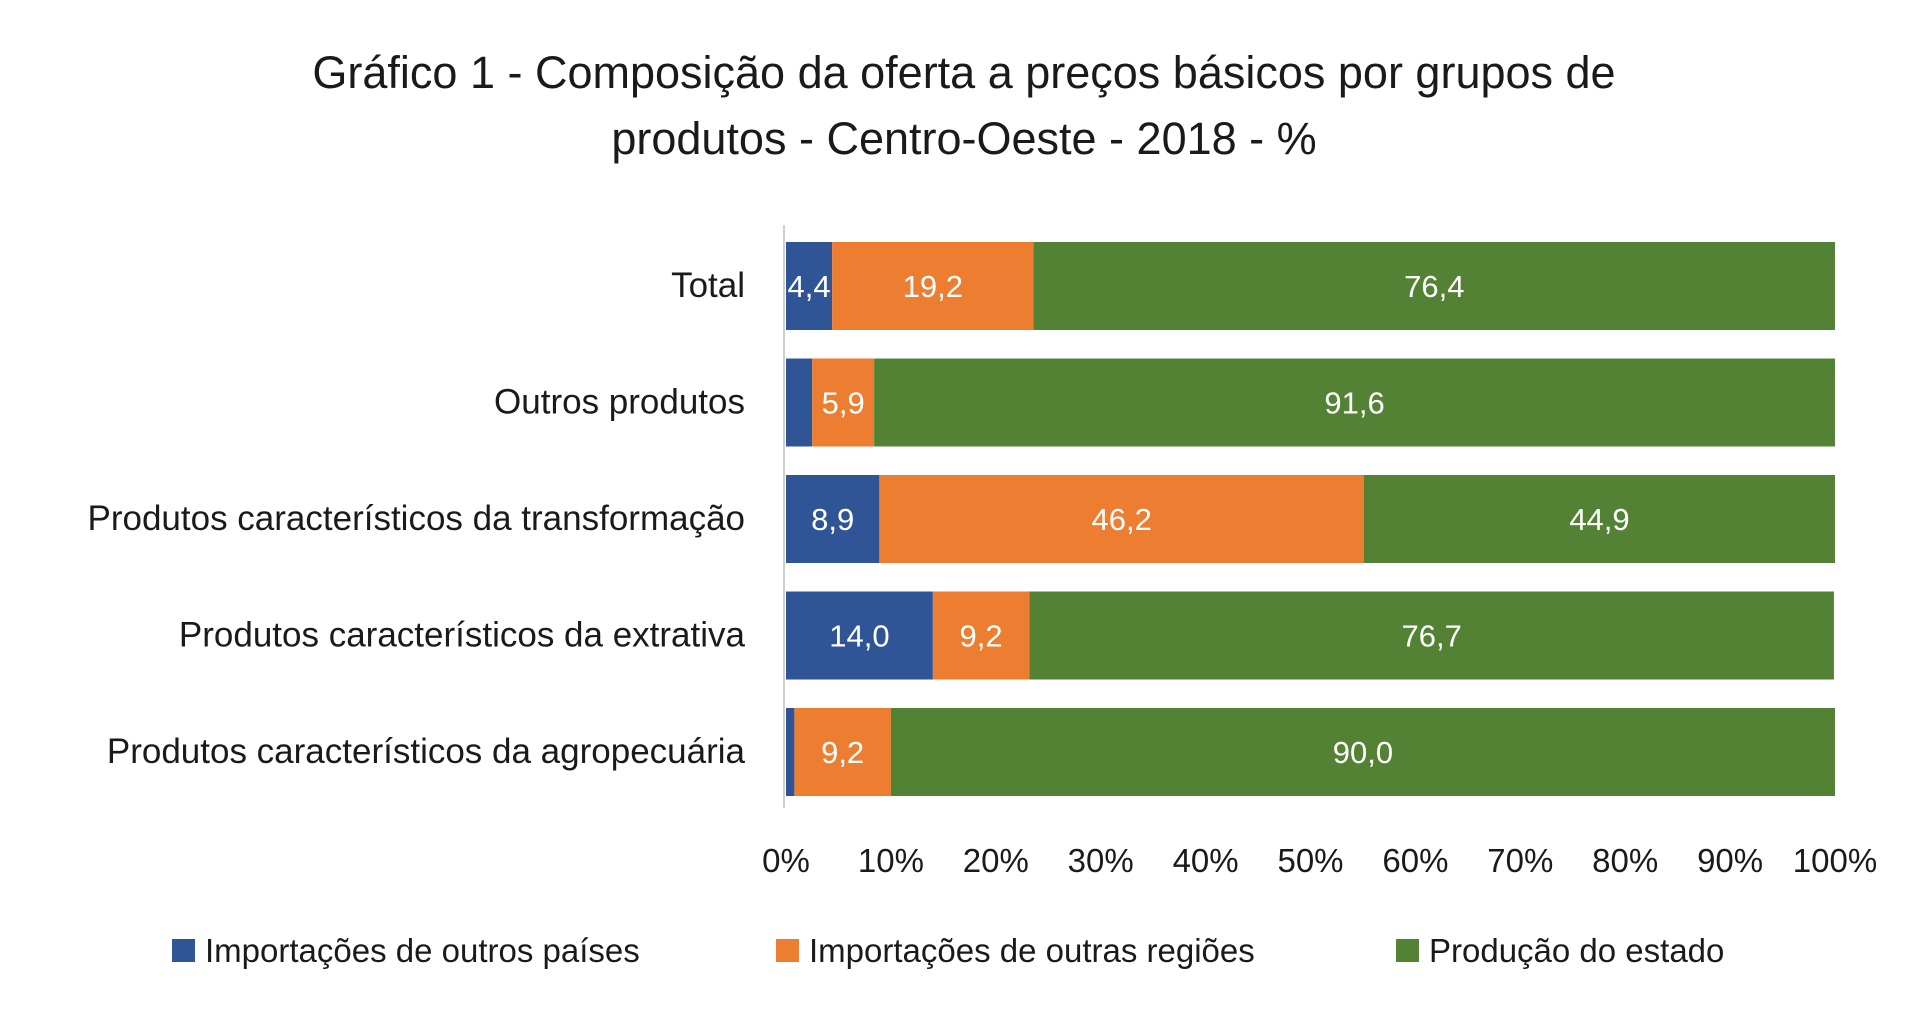  I want to click on data-label: 4,4, so click(809, 286).